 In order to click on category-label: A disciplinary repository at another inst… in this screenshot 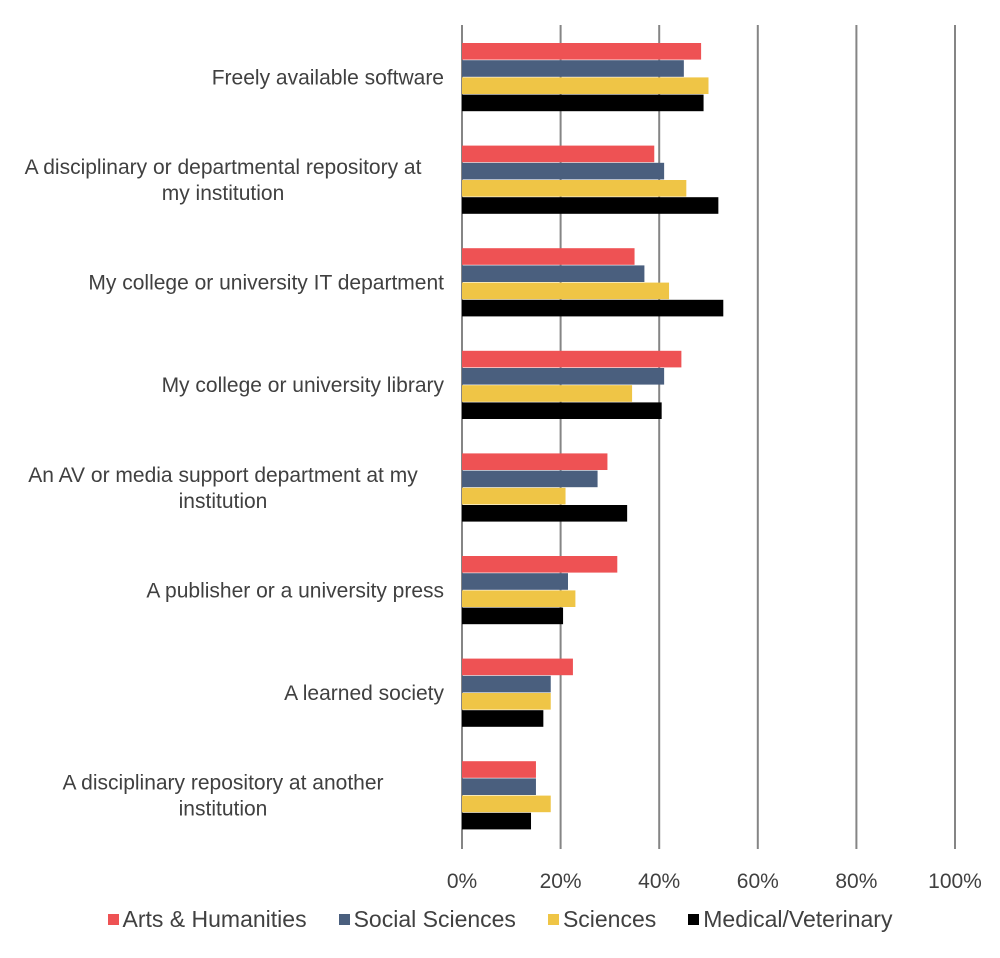, I will do `click(223, 796)`.